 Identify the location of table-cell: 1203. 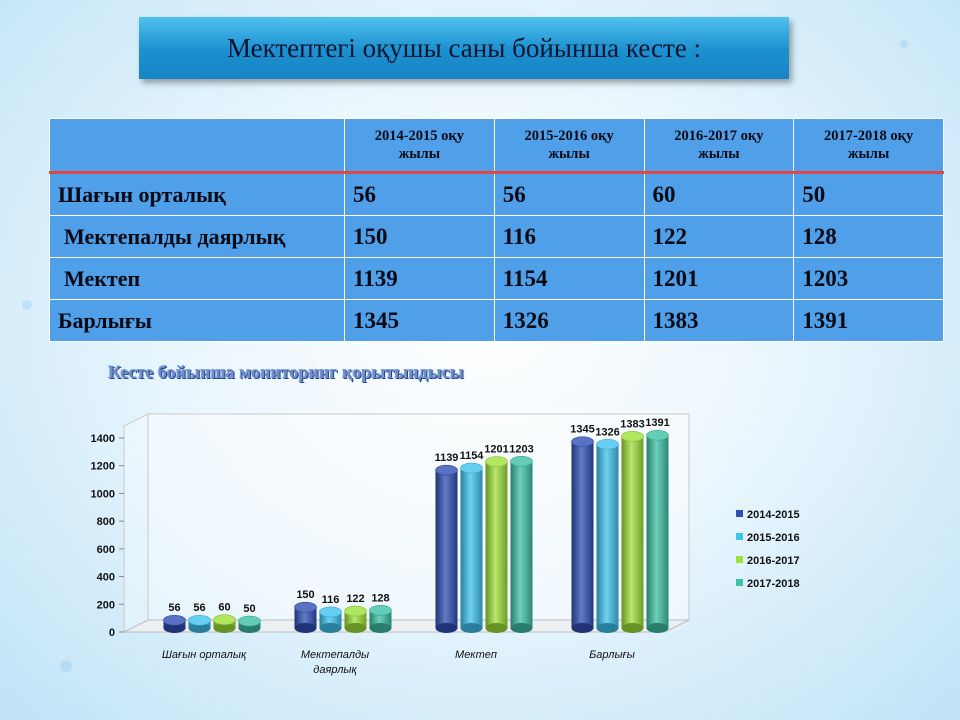
(868, 278).